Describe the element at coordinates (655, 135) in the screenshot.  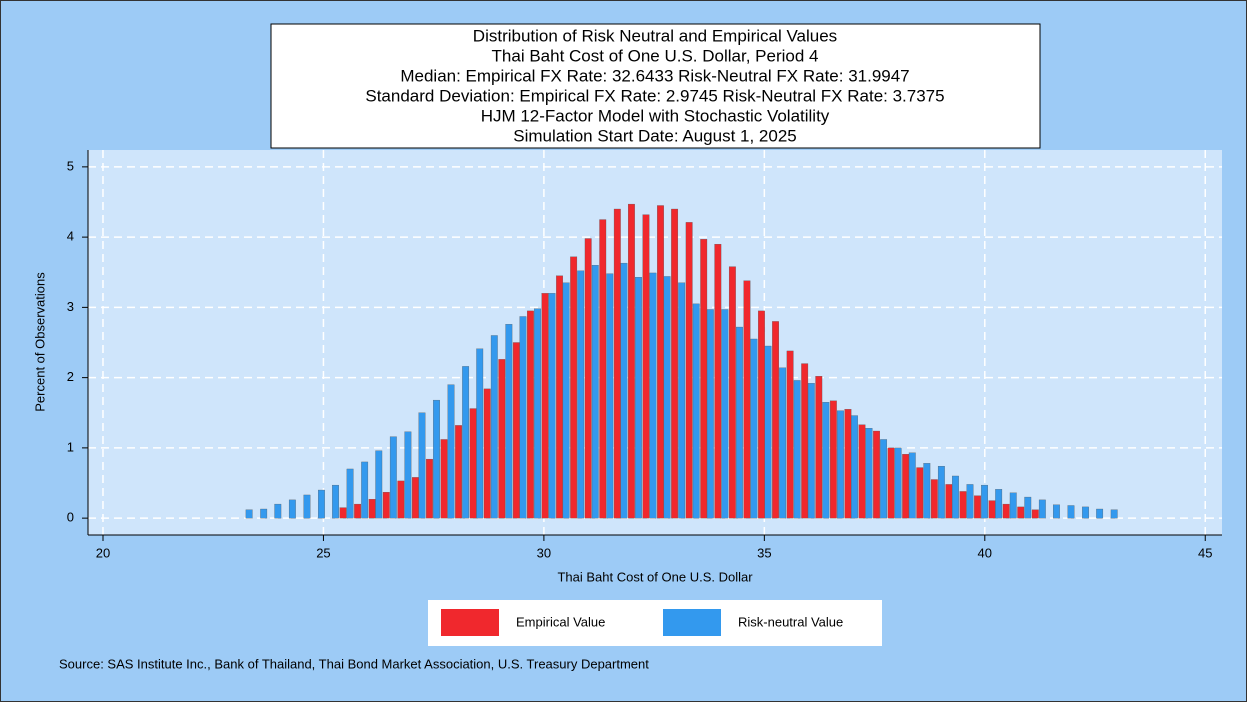
I see `chart-title-line: Simulation Start Date: August 1, 2025` at that location.